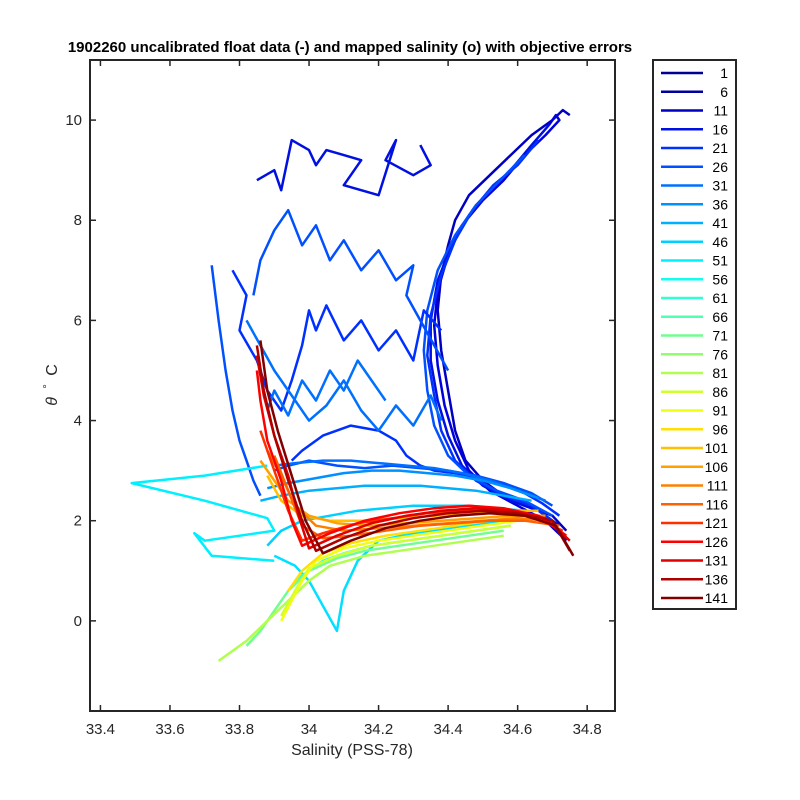  Describe the element at coordinates (717, 523) in the screenshot. I see `legend-label-121: 121` at that location.